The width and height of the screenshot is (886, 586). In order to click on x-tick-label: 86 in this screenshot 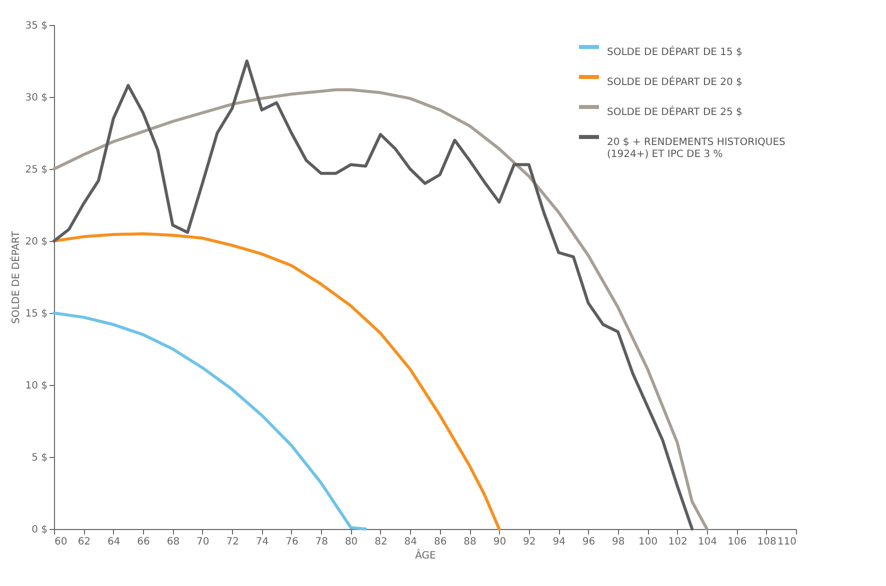, I will do `click(440, 542)`.